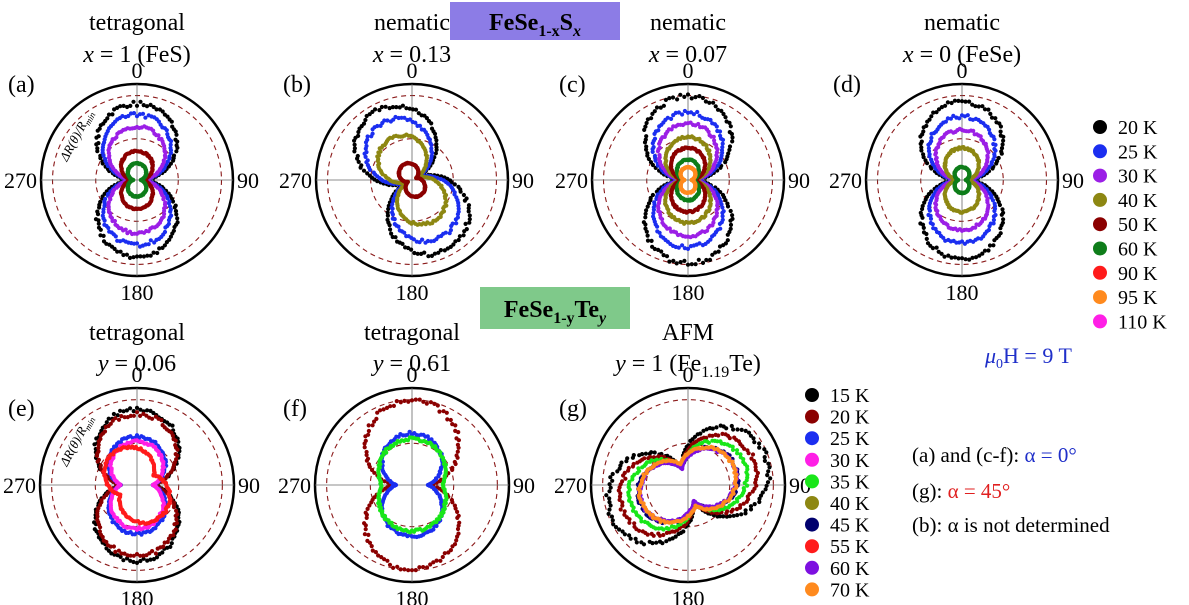 Image resolution: width=1189 pixels, height=605 pixels. I want to click on panel-title: tetragonal, so click(412, 333).